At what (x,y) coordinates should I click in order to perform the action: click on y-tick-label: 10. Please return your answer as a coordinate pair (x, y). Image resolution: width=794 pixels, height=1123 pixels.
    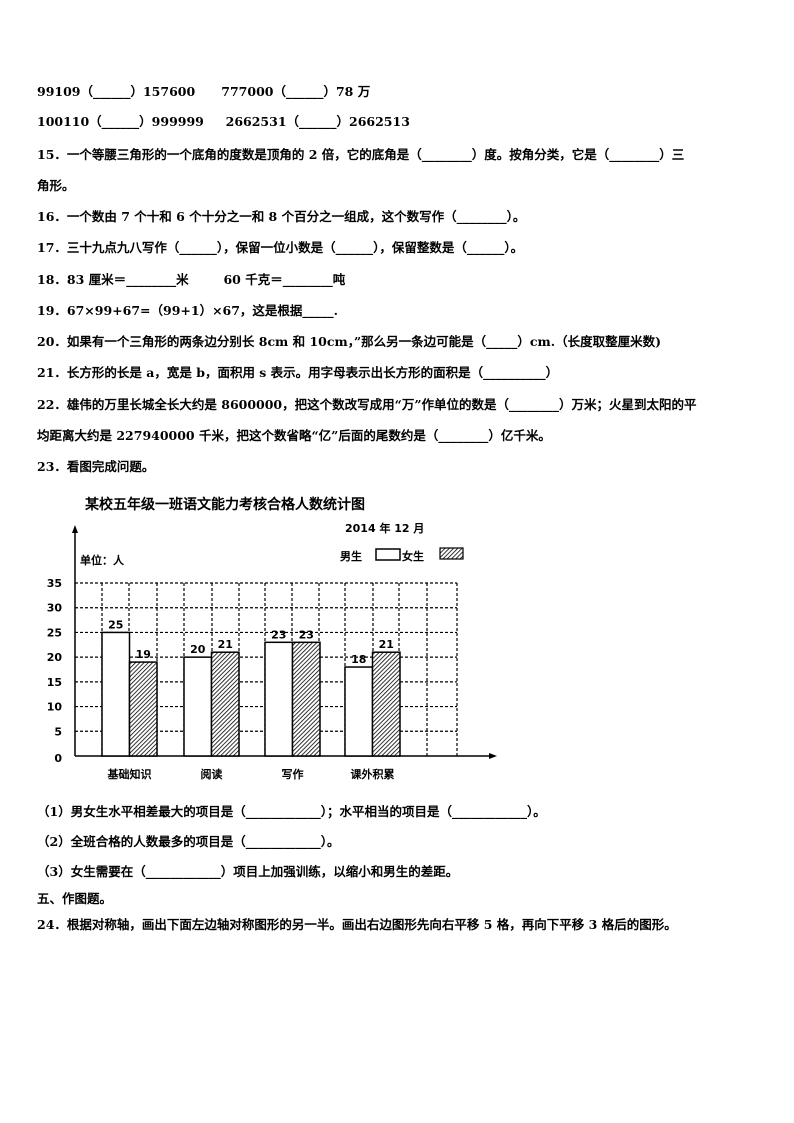
    Looking at the image, I should click on (55, 707).